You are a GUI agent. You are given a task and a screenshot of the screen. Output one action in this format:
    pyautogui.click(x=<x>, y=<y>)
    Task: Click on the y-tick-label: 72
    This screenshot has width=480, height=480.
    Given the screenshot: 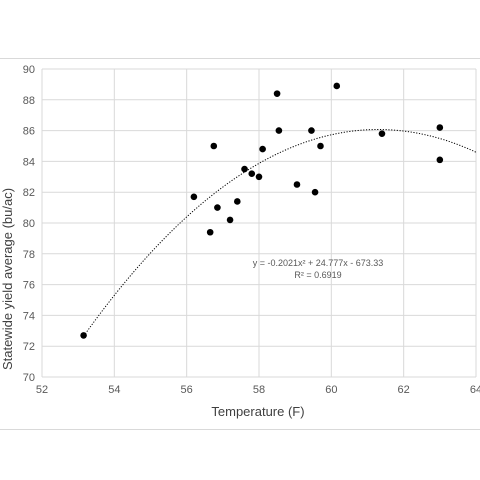 What is the action you would take?
    pyautogui.click(x=29, y=347)
    